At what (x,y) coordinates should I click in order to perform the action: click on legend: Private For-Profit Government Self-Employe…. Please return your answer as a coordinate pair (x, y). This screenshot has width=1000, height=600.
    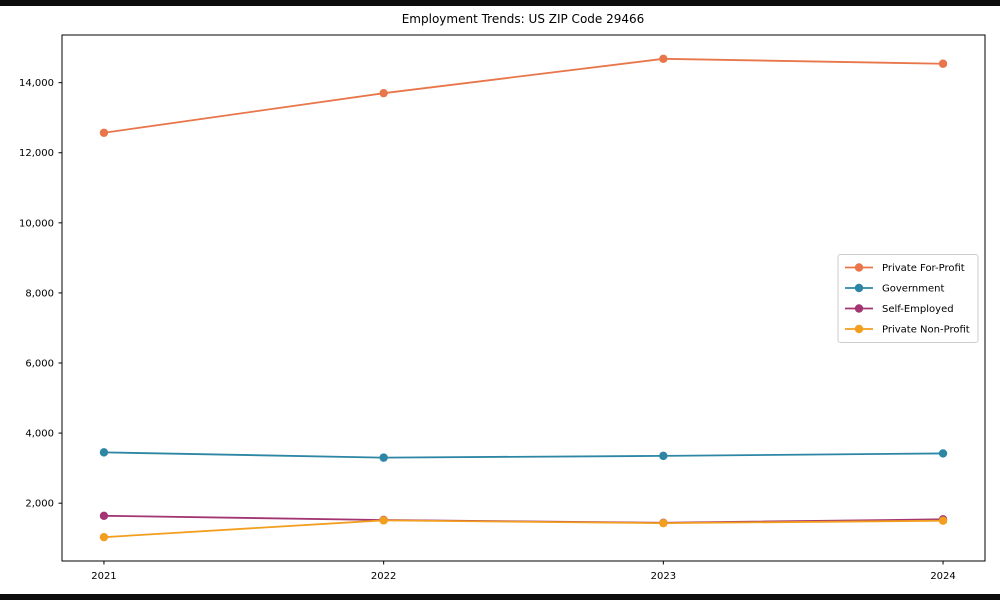
    Looking at the image, I should click on (908, 298).